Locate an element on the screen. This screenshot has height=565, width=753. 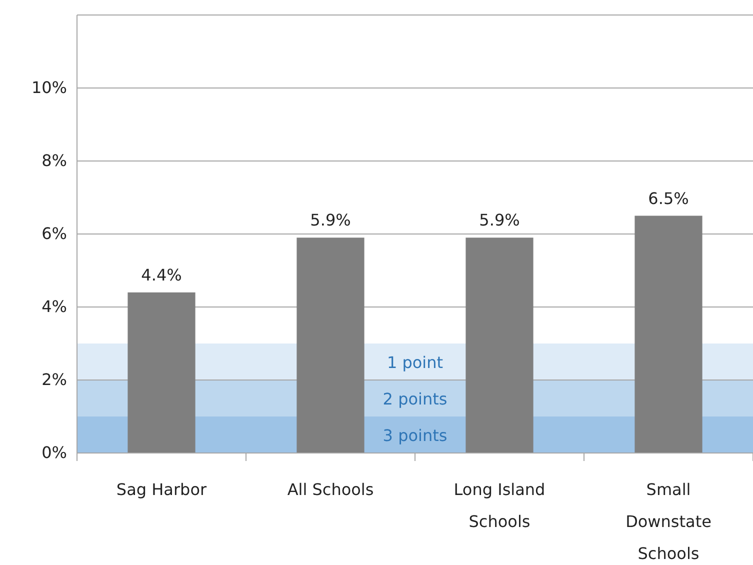
y-tick-label: 2% is located at coordinates (54, 380).